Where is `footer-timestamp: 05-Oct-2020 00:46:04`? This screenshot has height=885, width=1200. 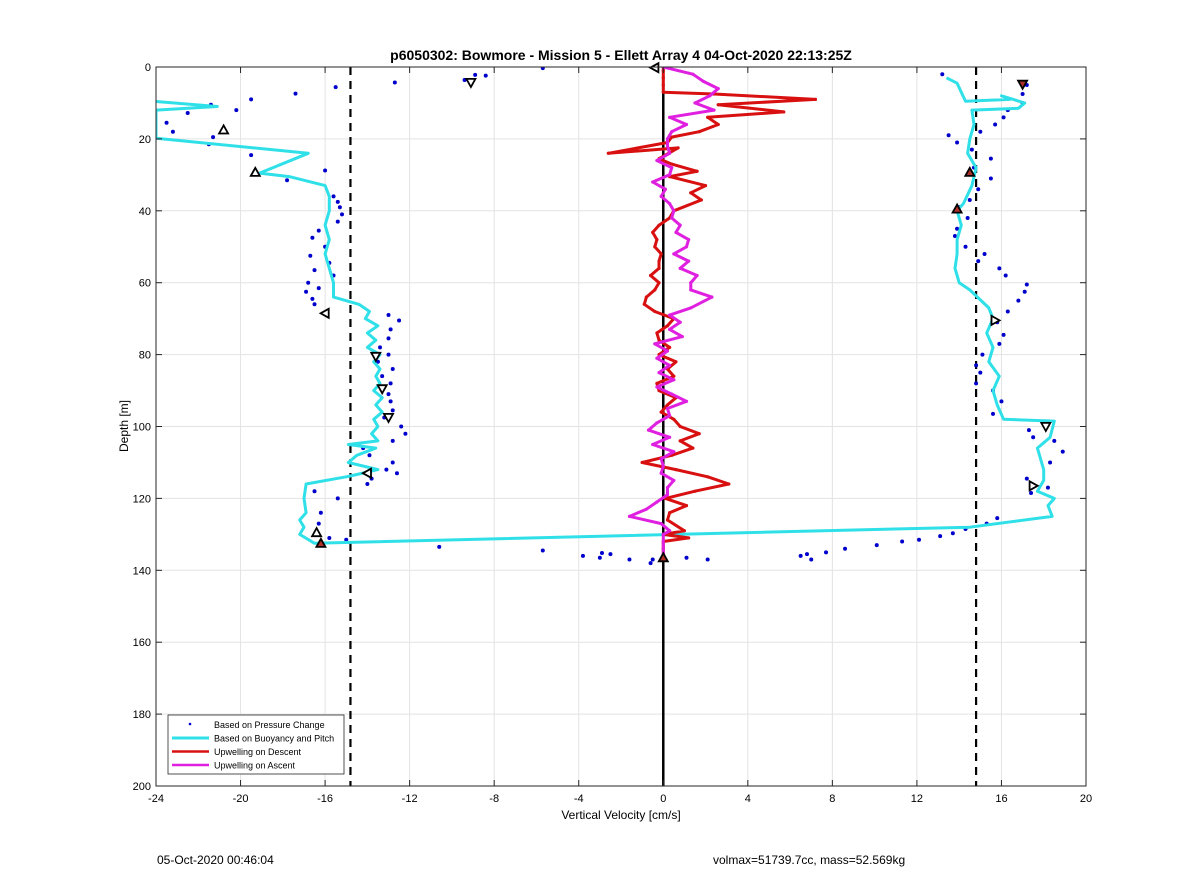 footer-timestamp: 05-Oct-2020 00:46:04 is located at coordinates (215, 860).